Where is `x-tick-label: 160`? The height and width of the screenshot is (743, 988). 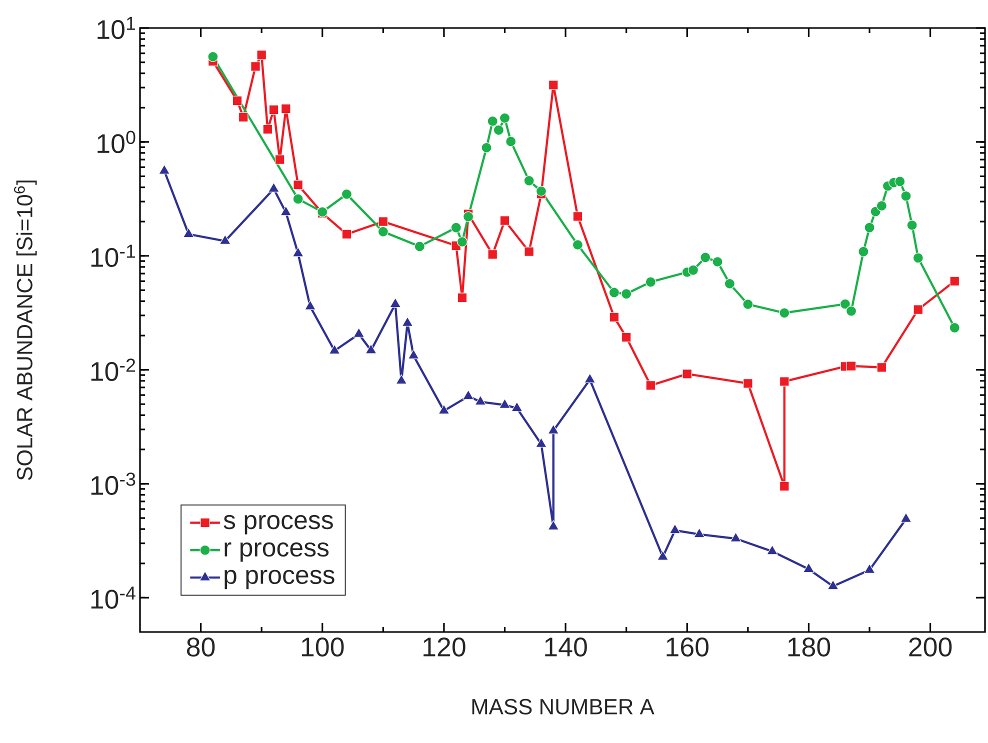
x-tick-label: 160 is located at coordinates (687, 647).